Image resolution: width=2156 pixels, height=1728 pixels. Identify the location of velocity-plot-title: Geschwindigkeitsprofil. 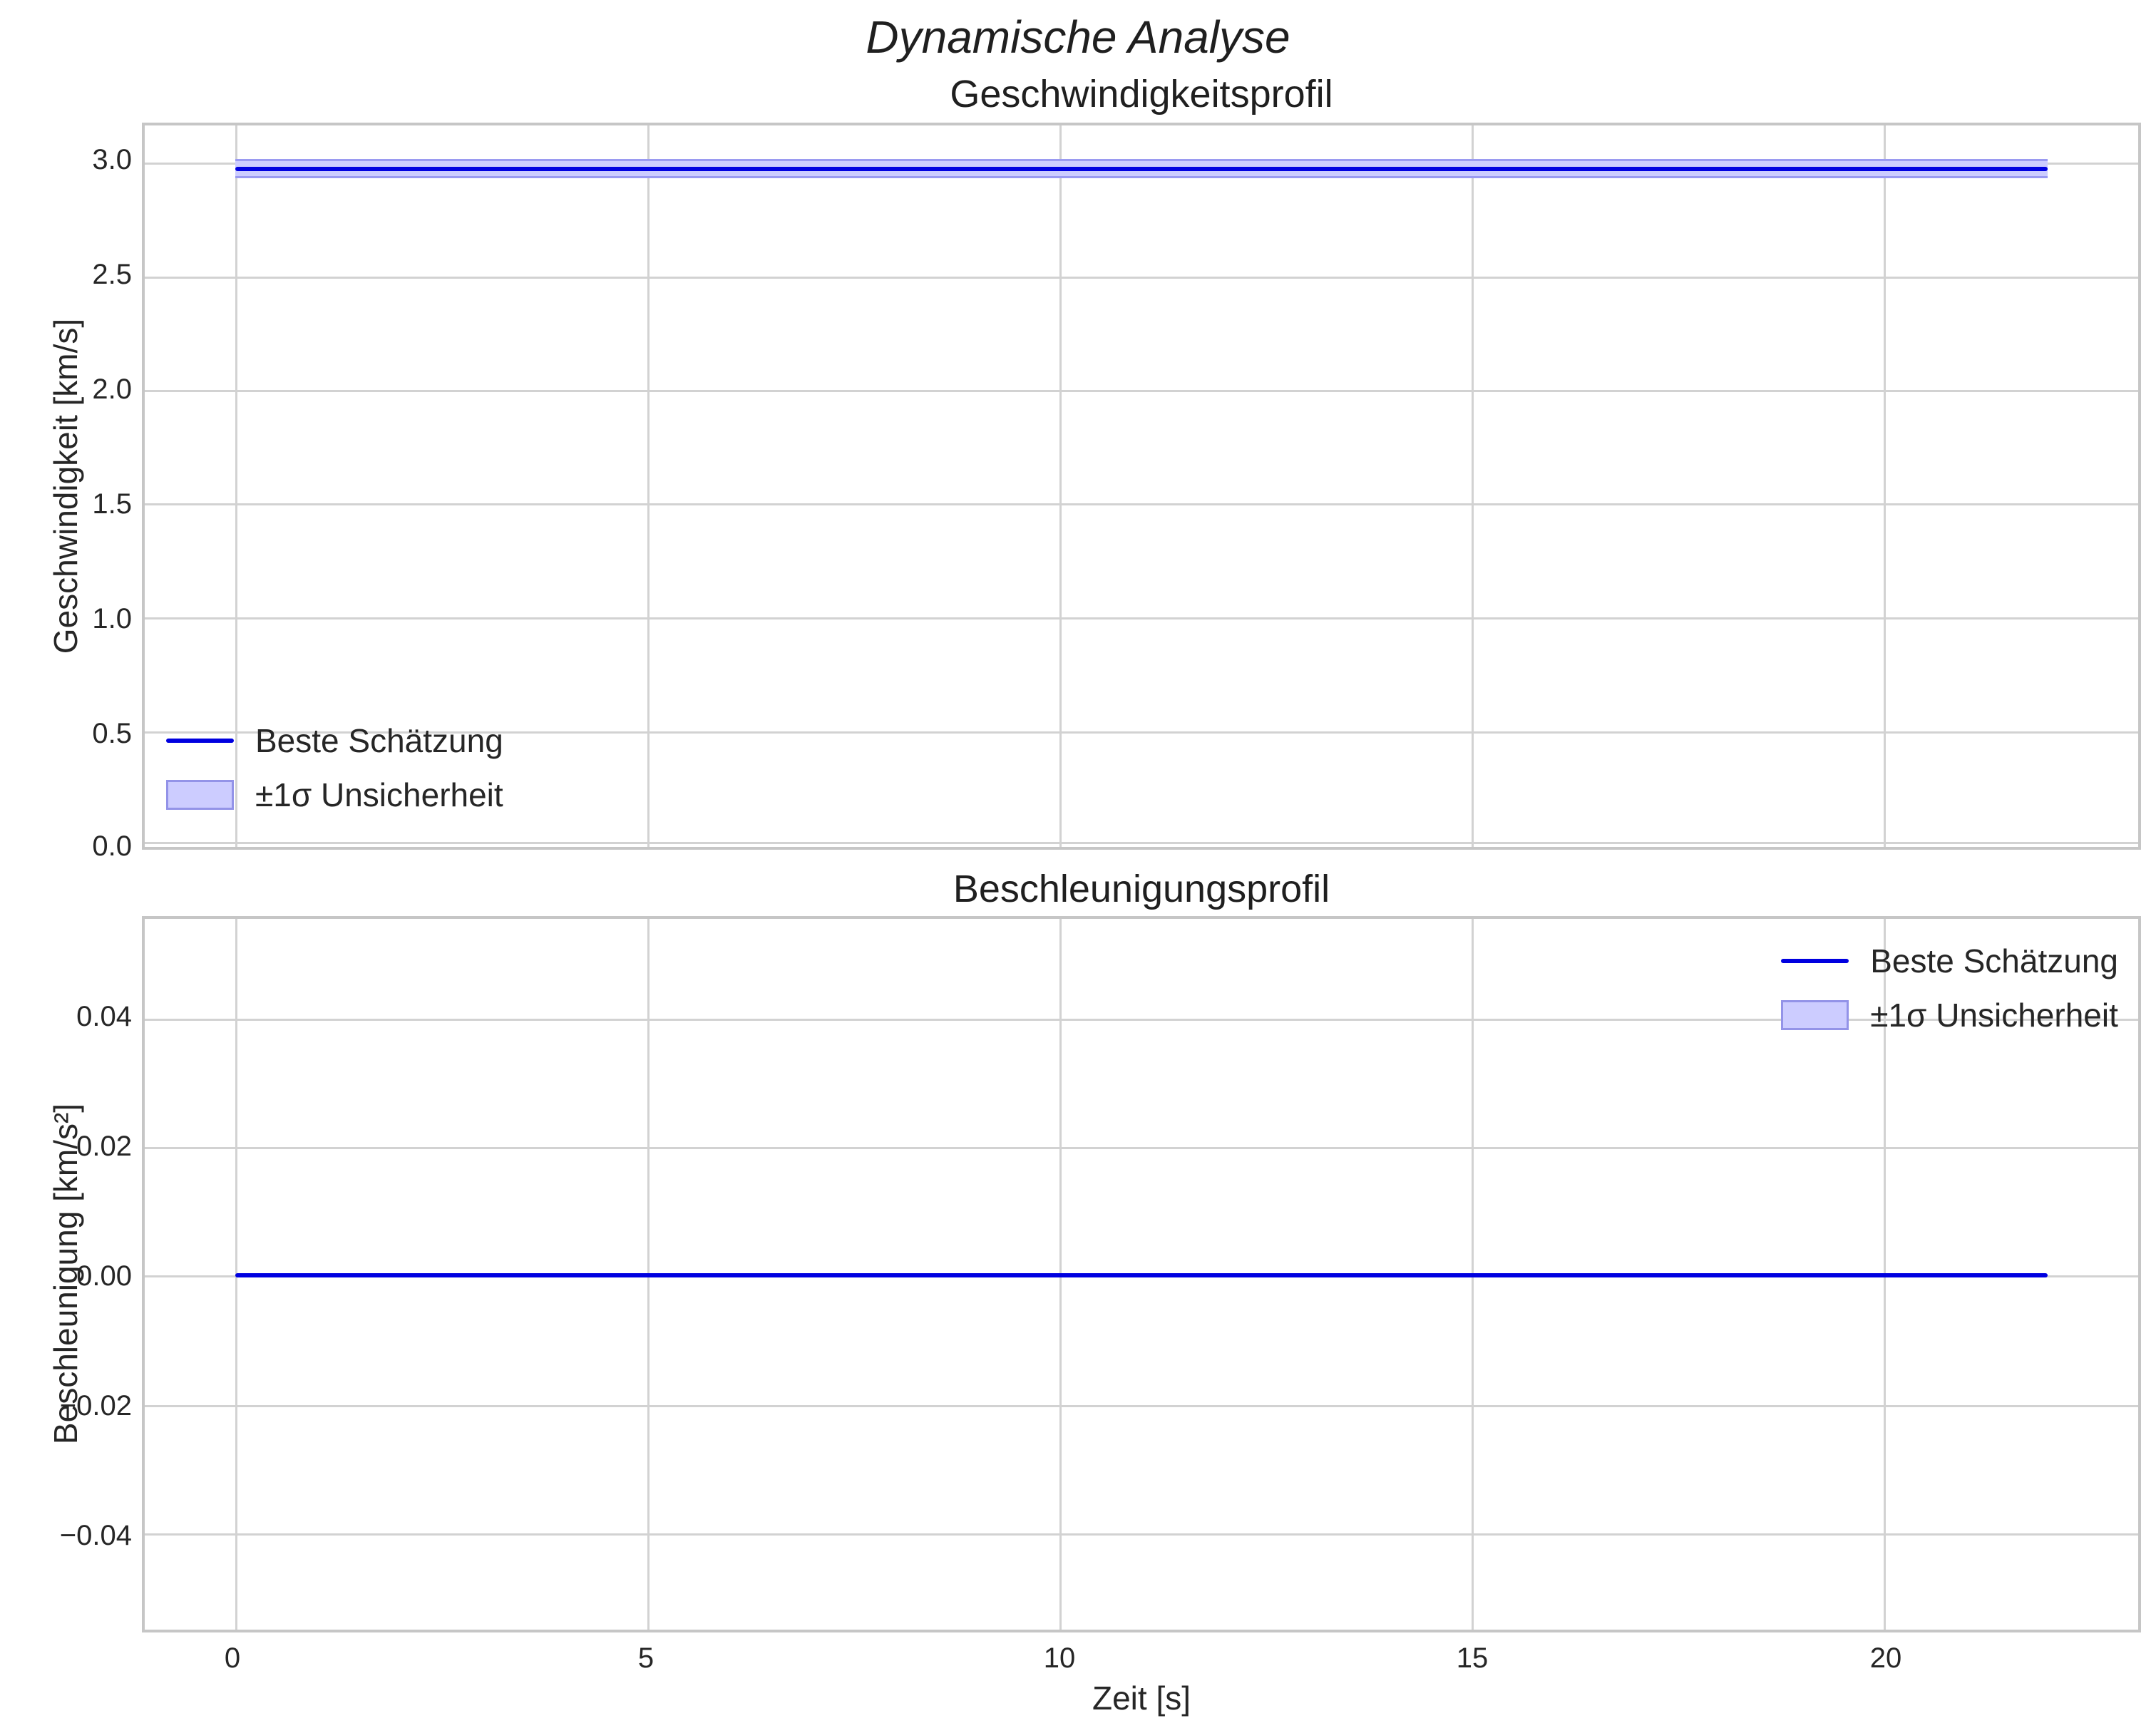
(1141, 94).